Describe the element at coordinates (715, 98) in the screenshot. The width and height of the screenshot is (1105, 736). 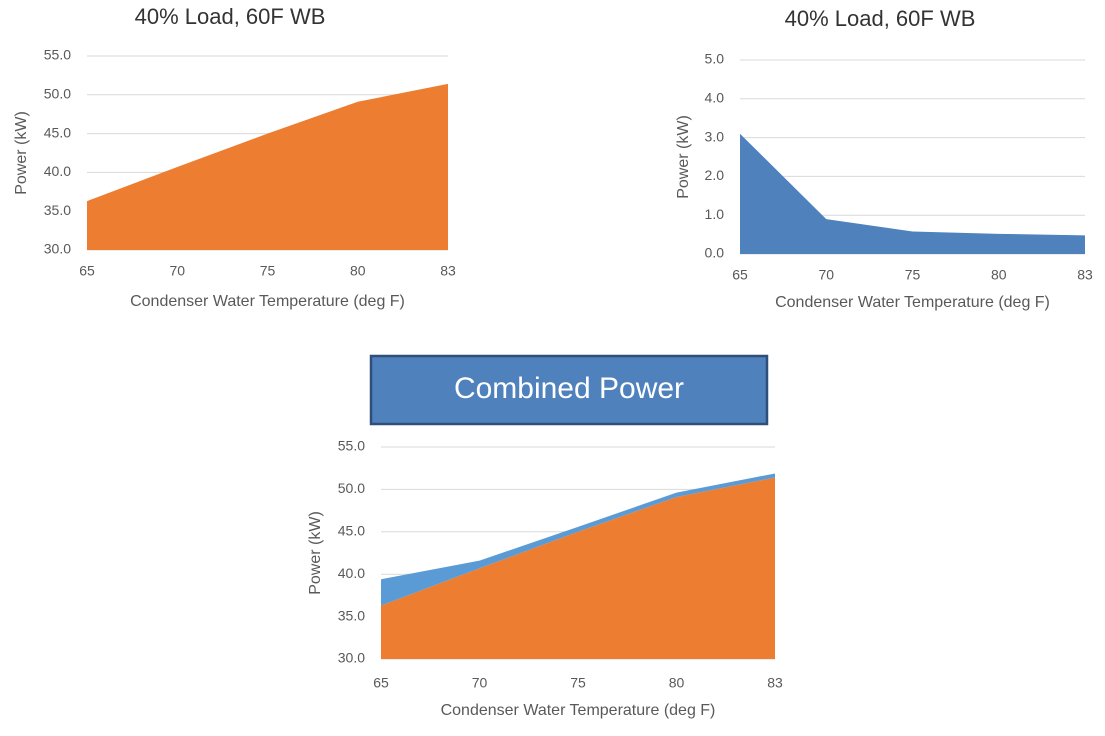
I see `y-tick-label: 4.0` at that location.